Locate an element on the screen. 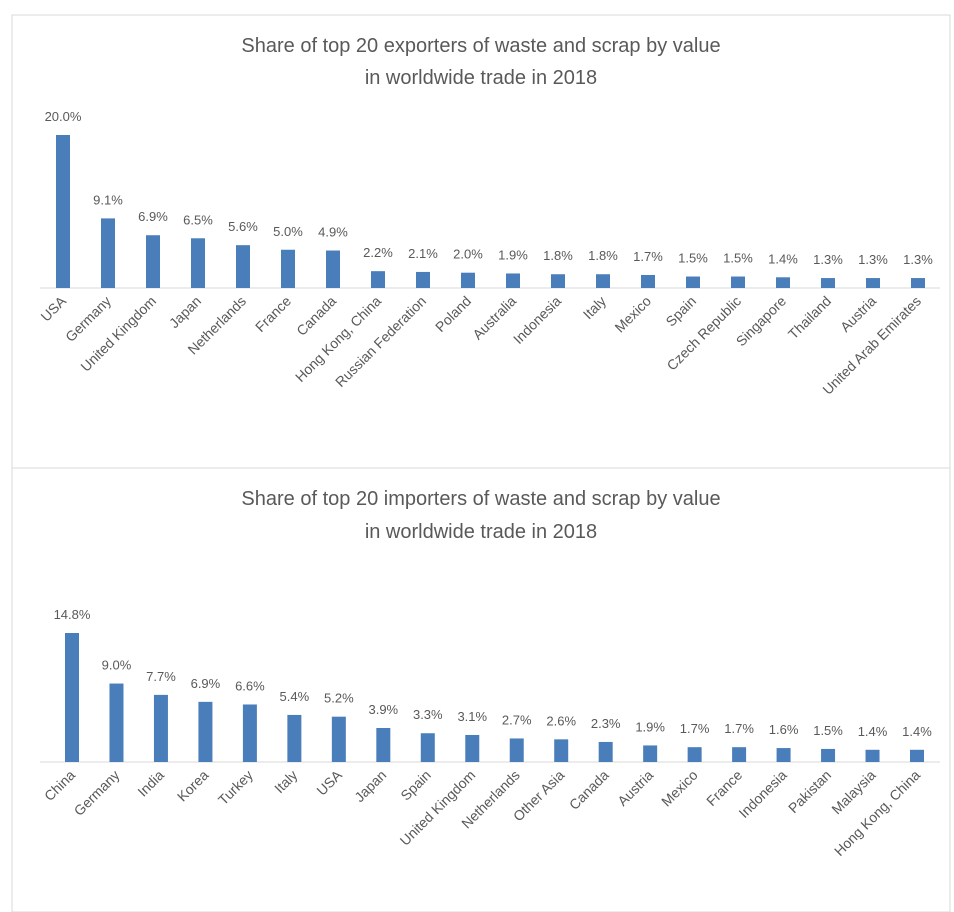  value-label: 2.3% is located at coordinates (606, 723).